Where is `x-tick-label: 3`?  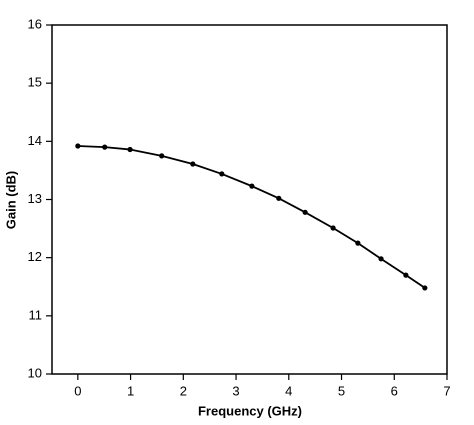 x-tick-label: 3 is located at coordinates (235, 390).